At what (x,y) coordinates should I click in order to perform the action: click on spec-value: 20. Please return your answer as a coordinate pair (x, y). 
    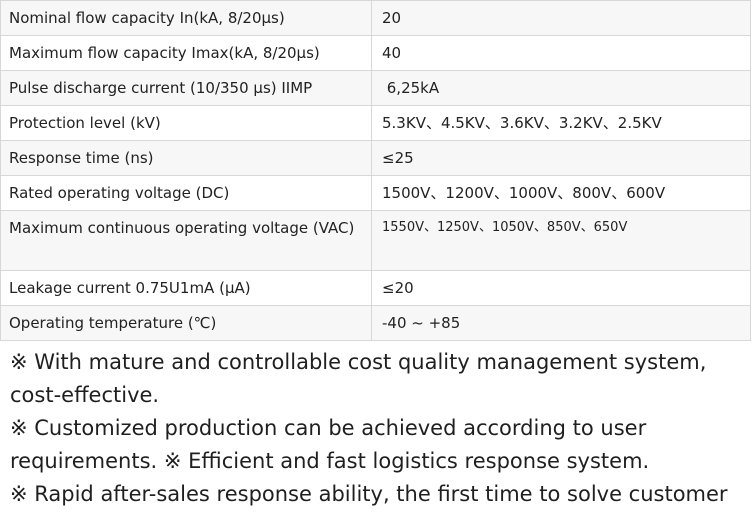
    Looking at the image, I should click on (561, 18).